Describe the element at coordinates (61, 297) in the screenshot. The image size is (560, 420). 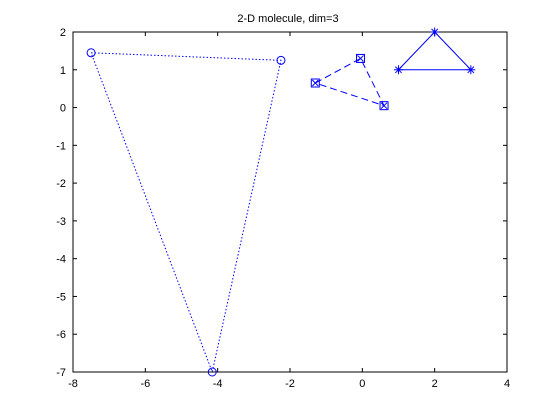
I see `y-tick-label: -5` at that location.